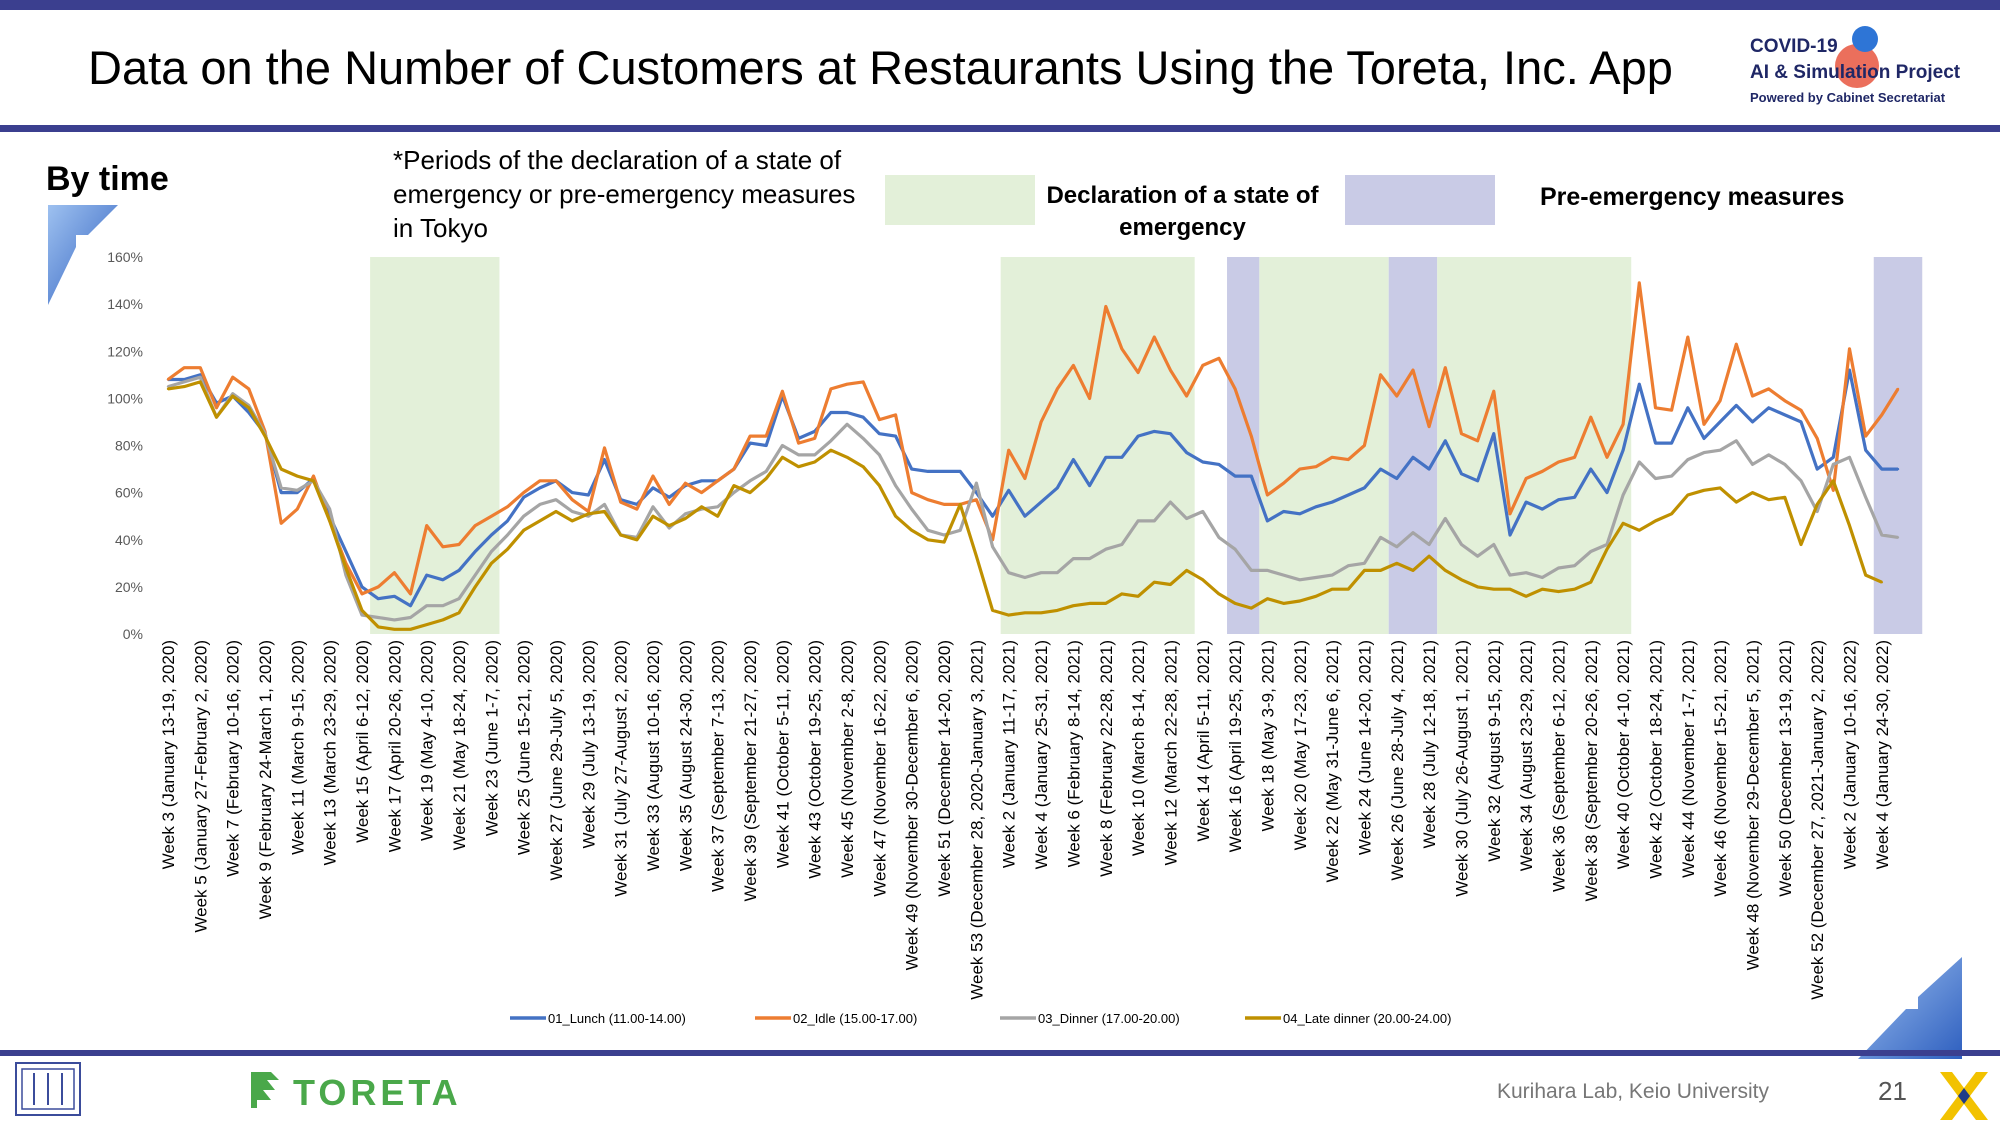 The height and width of the screenshot is (1125, 2000). What do you see at coordinates (1364, 747) in the screenshot?
I see `x-tick-label: Week 24 (June 14-20, 2021)` at bounding box center [1364, 747].